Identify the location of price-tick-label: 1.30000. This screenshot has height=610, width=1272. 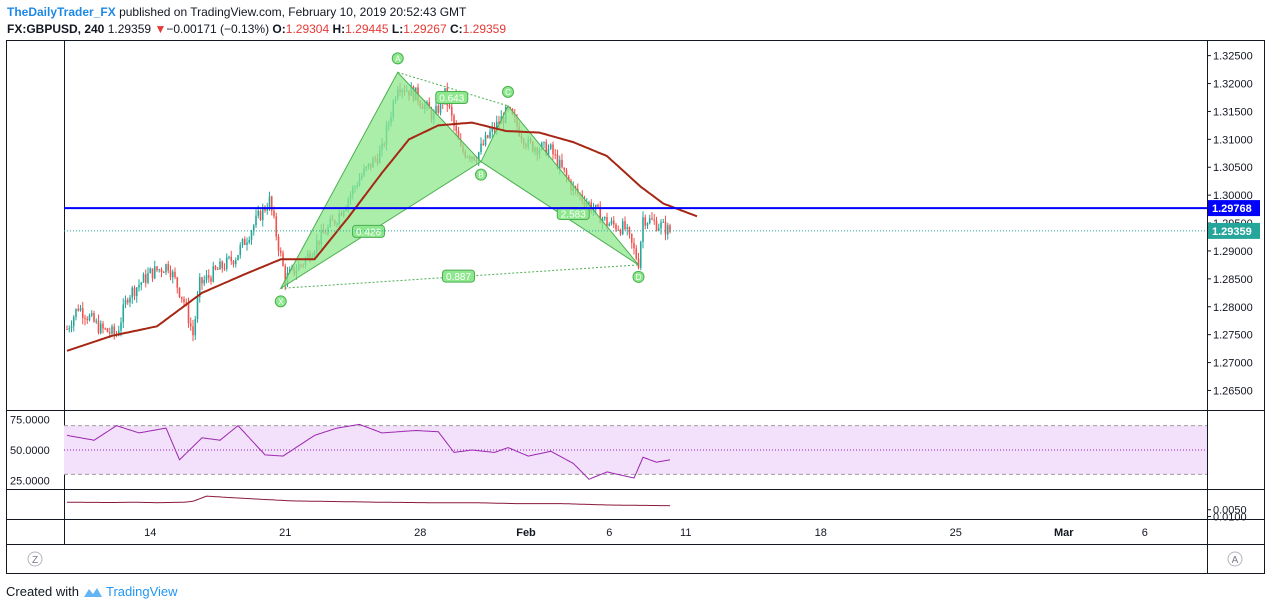
(1233, 196).